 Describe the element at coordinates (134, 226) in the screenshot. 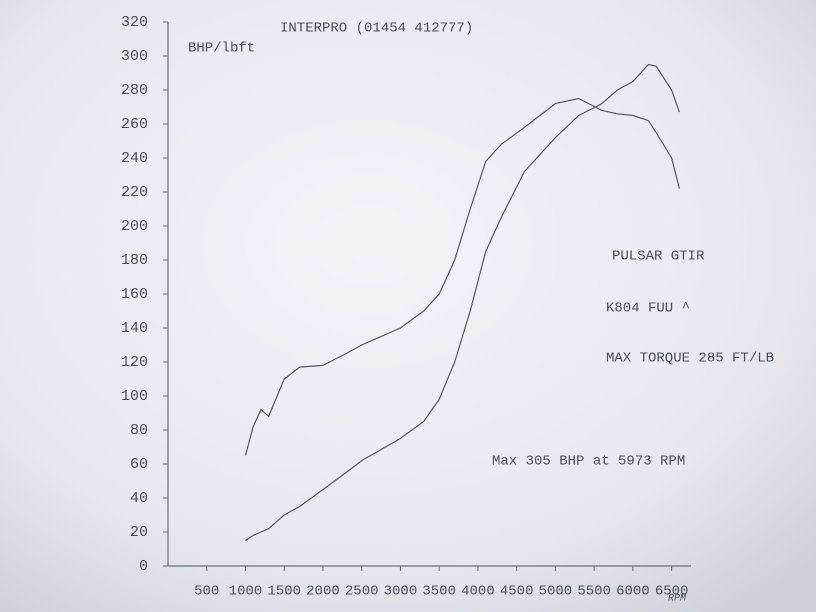

I see `y-tick-label: 200` at that location.